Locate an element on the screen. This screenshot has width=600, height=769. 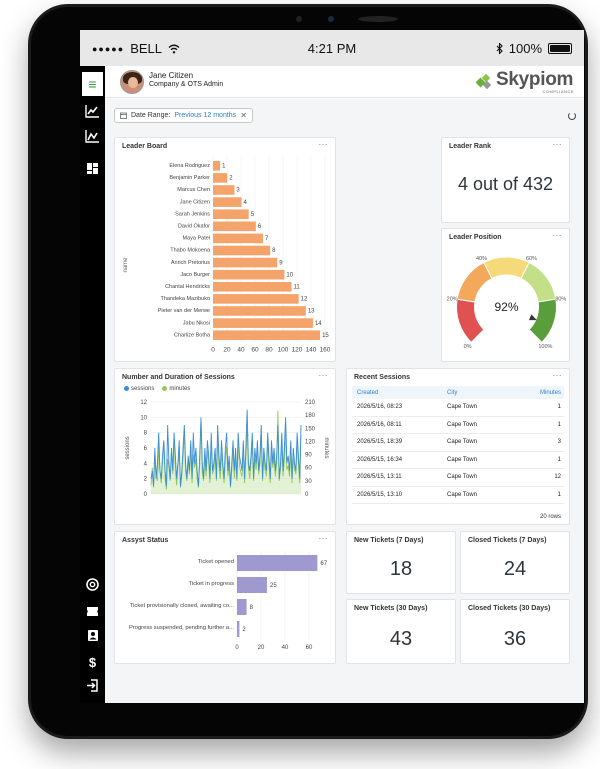
avatar is located at coordinates (132, 82).